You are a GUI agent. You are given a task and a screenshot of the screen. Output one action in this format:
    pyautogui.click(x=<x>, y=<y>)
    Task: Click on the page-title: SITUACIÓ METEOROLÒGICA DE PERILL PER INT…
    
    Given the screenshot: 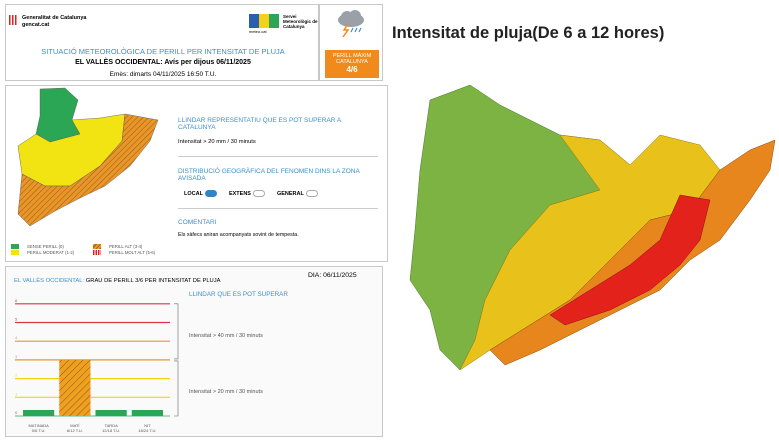 What is the action you would take?
    pyautogui.click(x=163, y=51)
    